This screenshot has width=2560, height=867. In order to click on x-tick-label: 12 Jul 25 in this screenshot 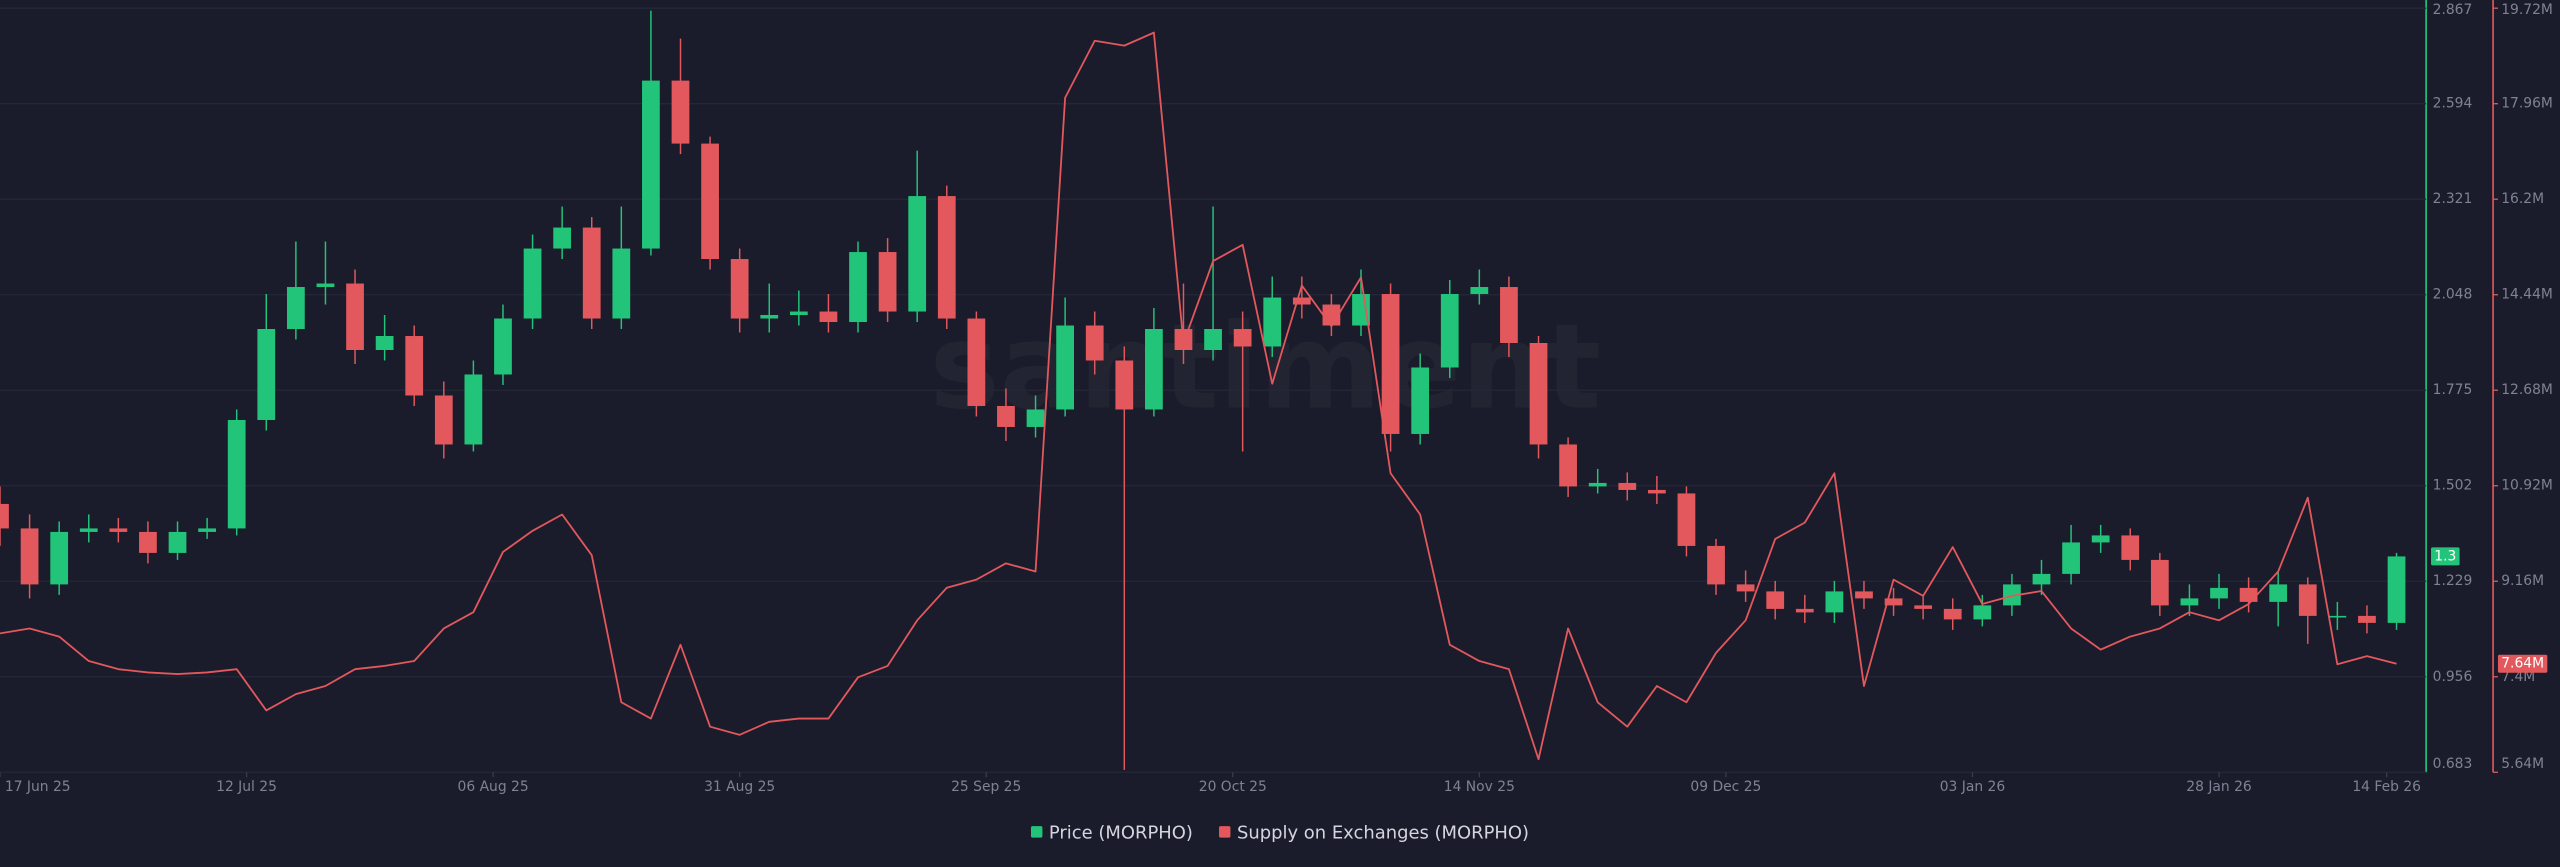, I will do `click(246, 787)`.